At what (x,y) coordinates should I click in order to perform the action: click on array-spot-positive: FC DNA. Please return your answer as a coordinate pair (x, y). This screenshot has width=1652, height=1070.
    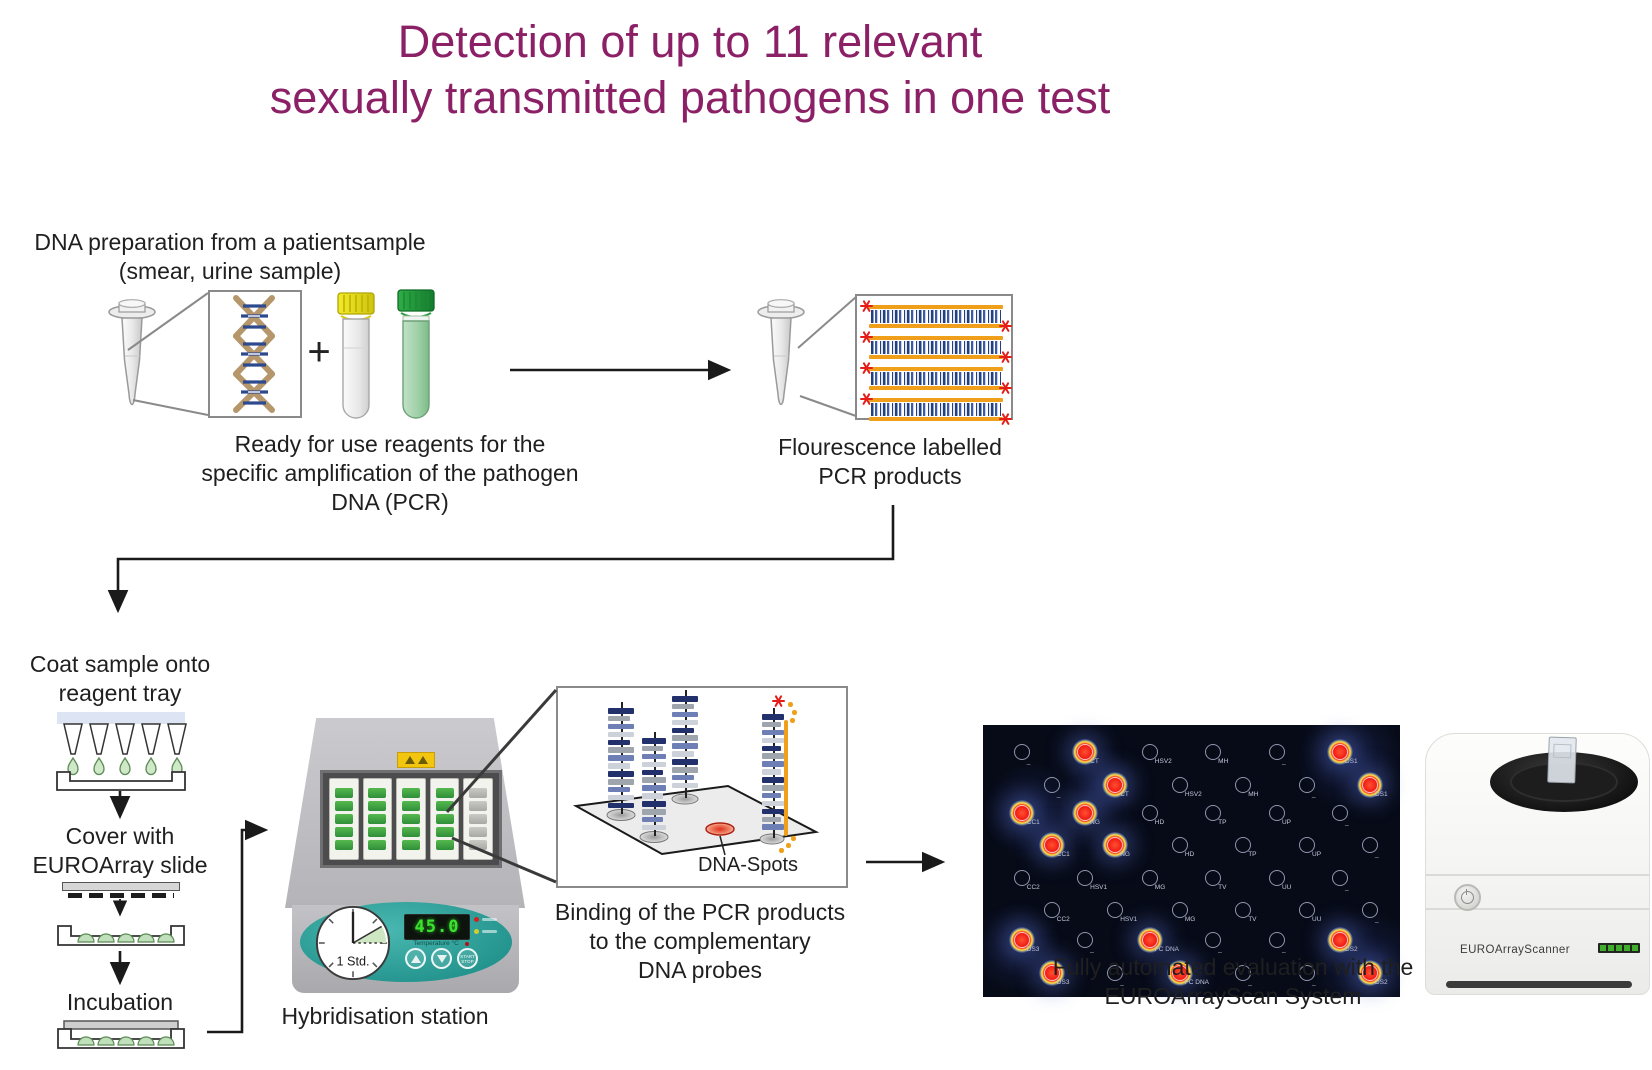
    Looking at the image, I should click on (1157, 939).